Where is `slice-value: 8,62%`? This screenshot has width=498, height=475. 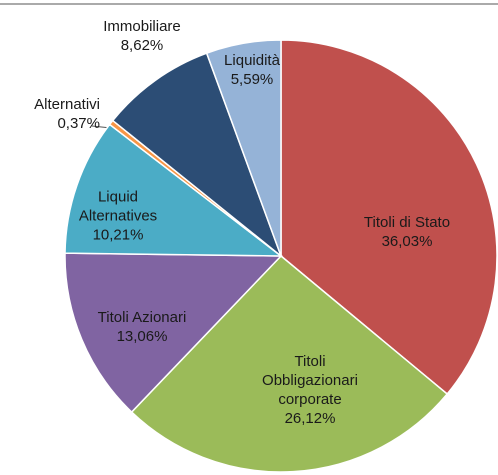
slice-value: 8,62% is located at coordinates (142, 45).